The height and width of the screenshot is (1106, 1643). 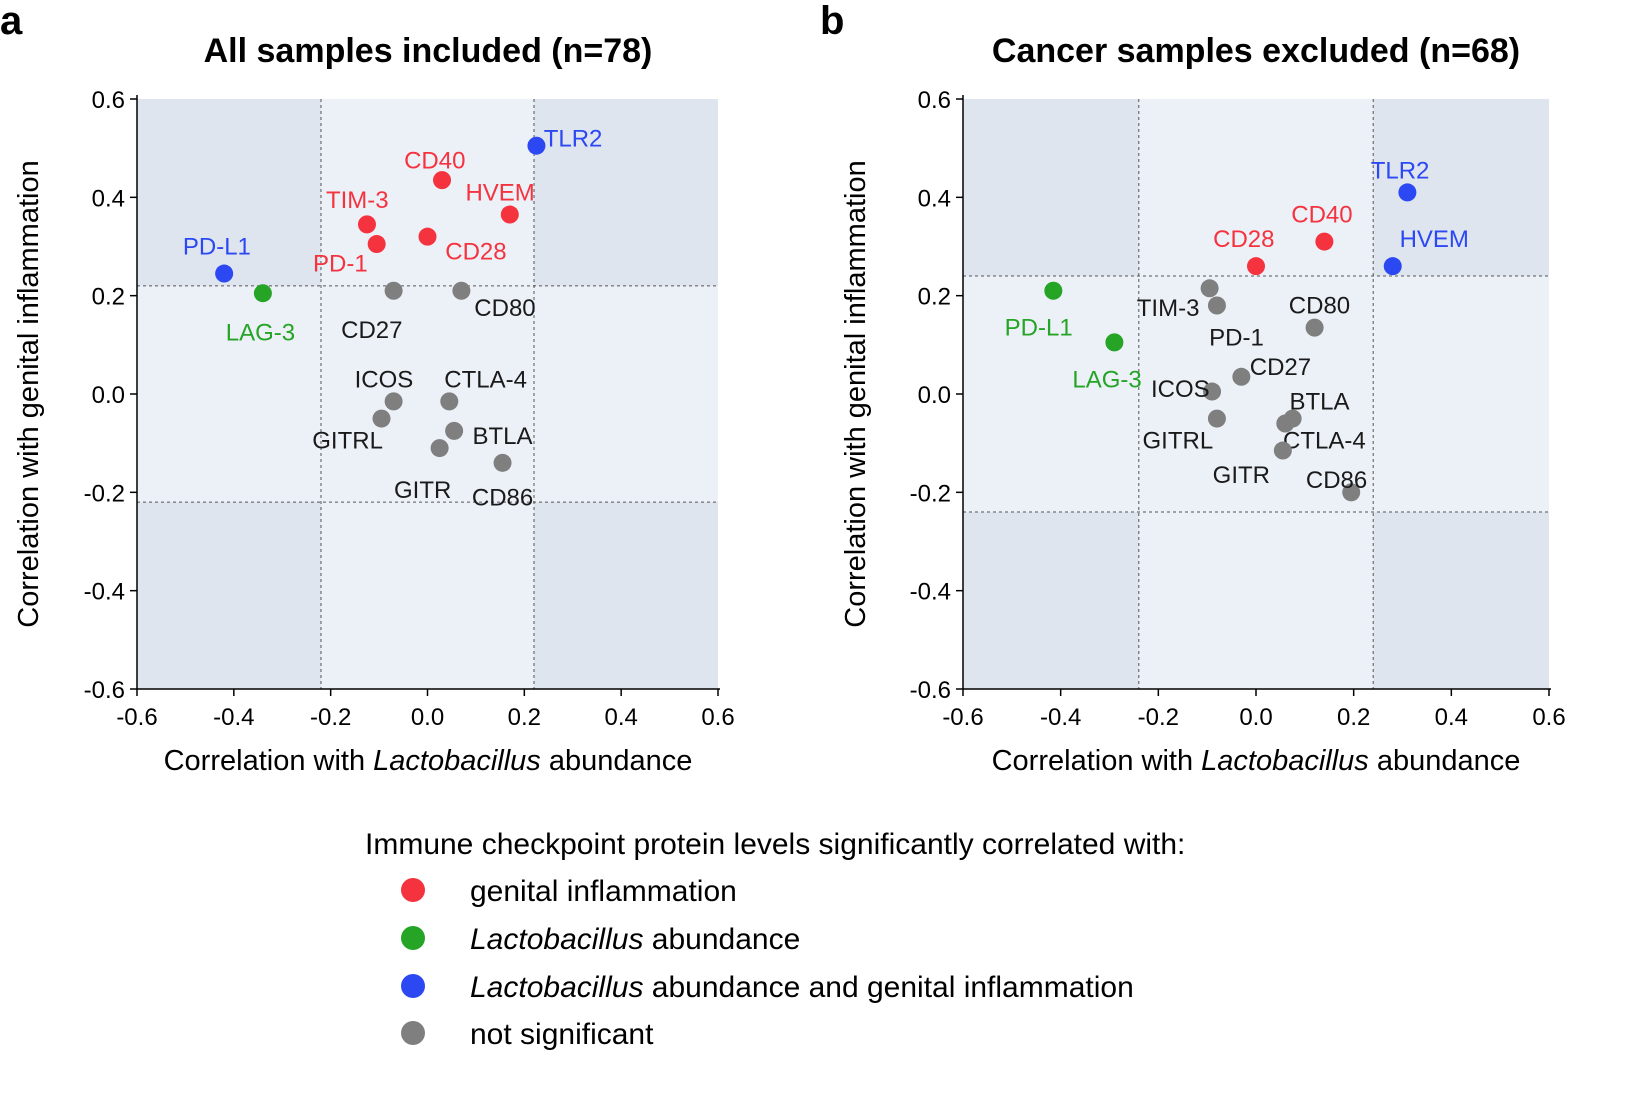 What do you see at coordinates (934, 198) in the screenshot?
I see `y-tick-label: 0.4` at bounding box center [934, 198].